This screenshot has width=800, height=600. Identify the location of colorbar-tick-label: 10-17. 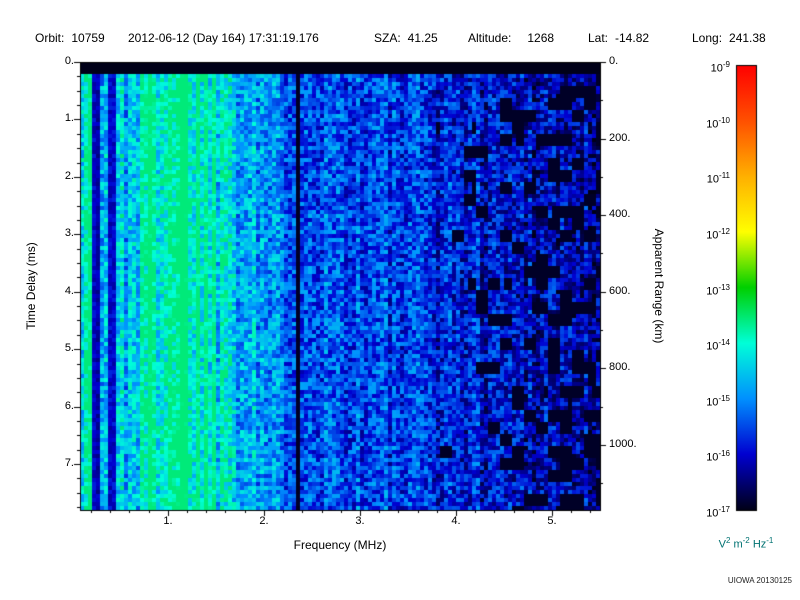
(718, 512).